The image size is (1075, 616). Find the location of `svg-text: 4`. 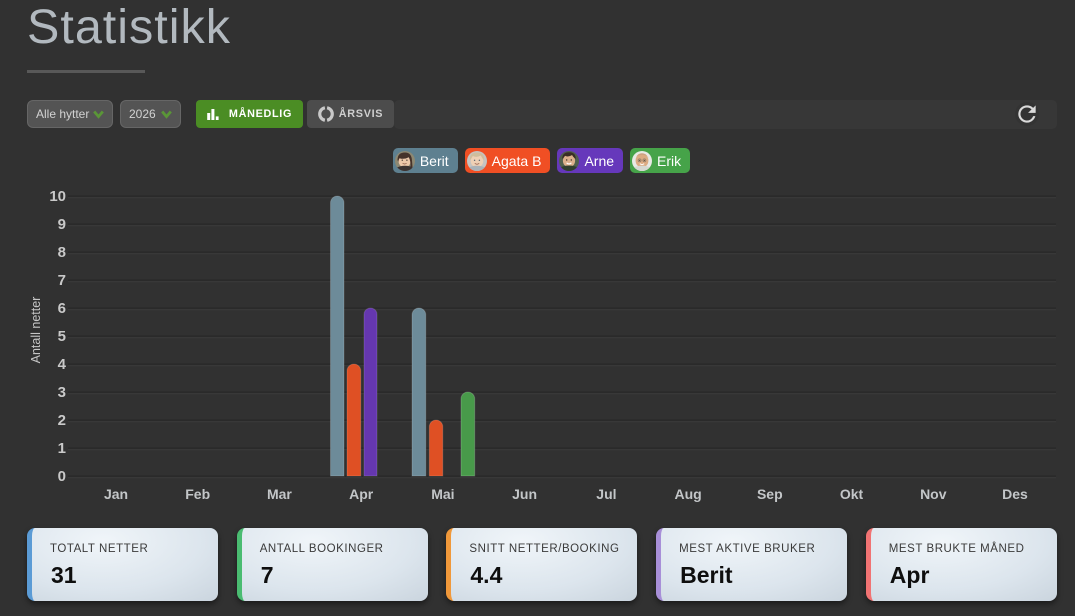

svg-text: 4 is located at coordinates (62, 364).